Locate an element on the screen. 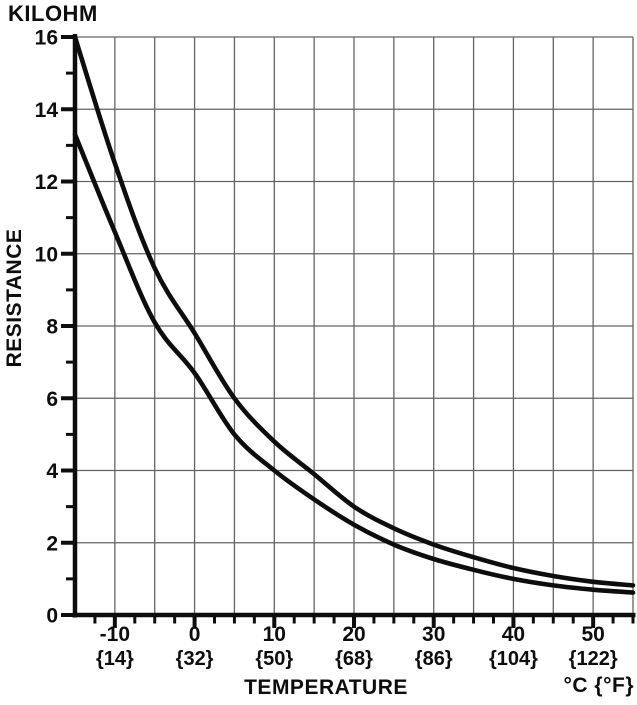 The width and height of the screenshot is (637, 705). y-tick-label: 12 is located at coordinates (46, 182).